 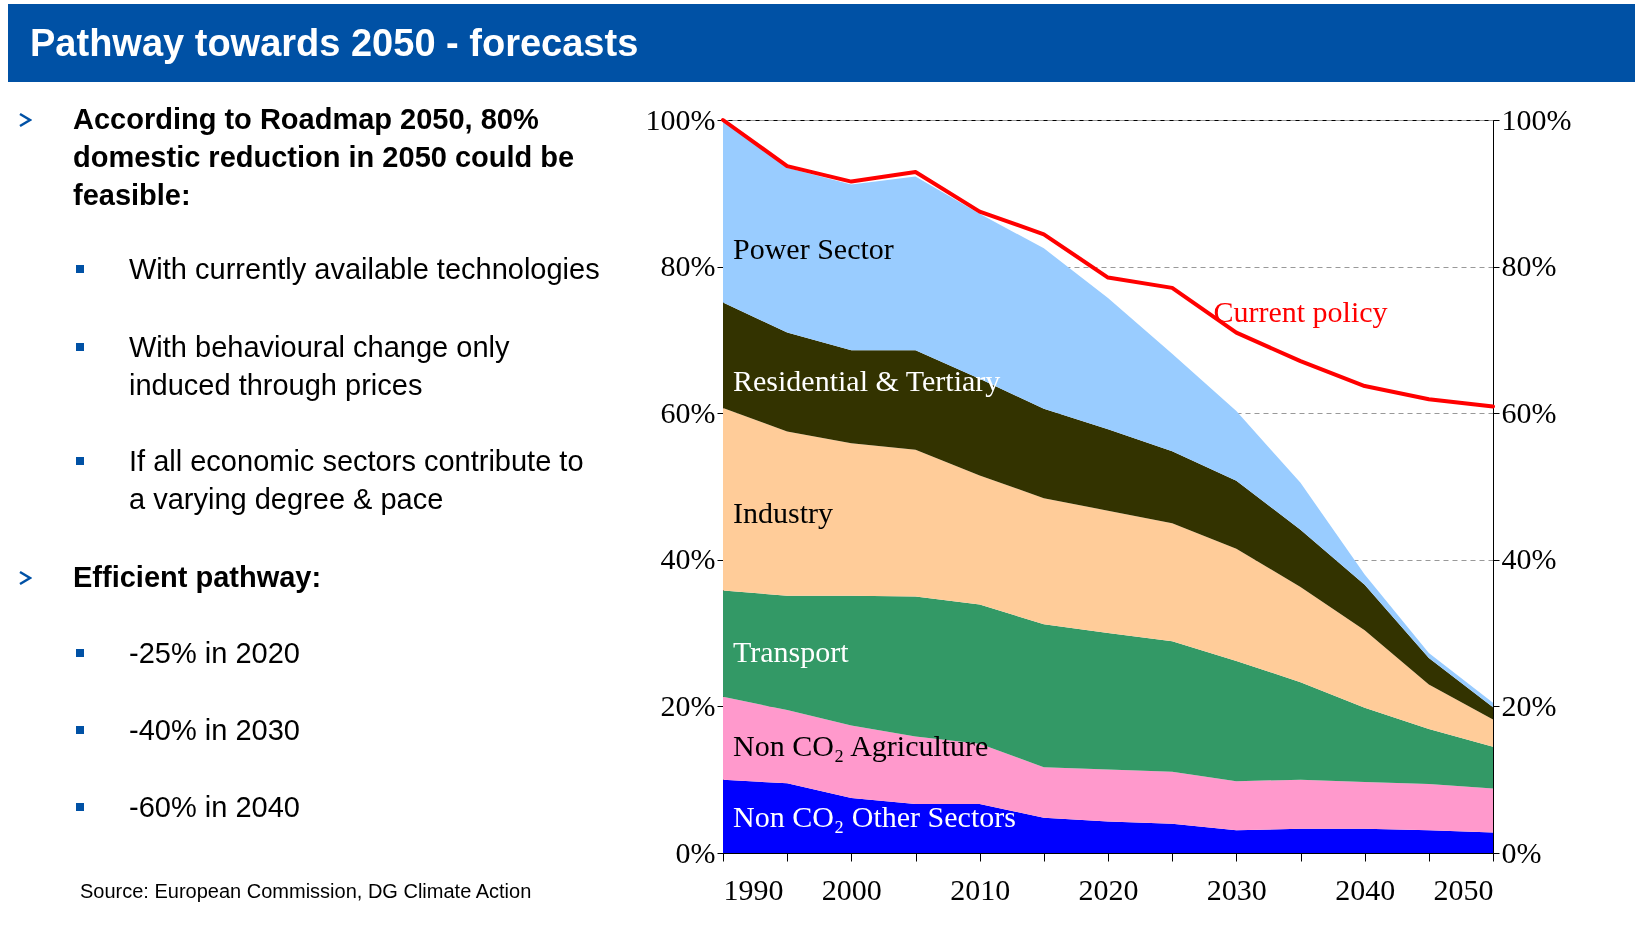 What do you see at coordinates (695, 852) in the screenshot?
I see `y-tick-label: 0%` at bounding box center [695, 852].